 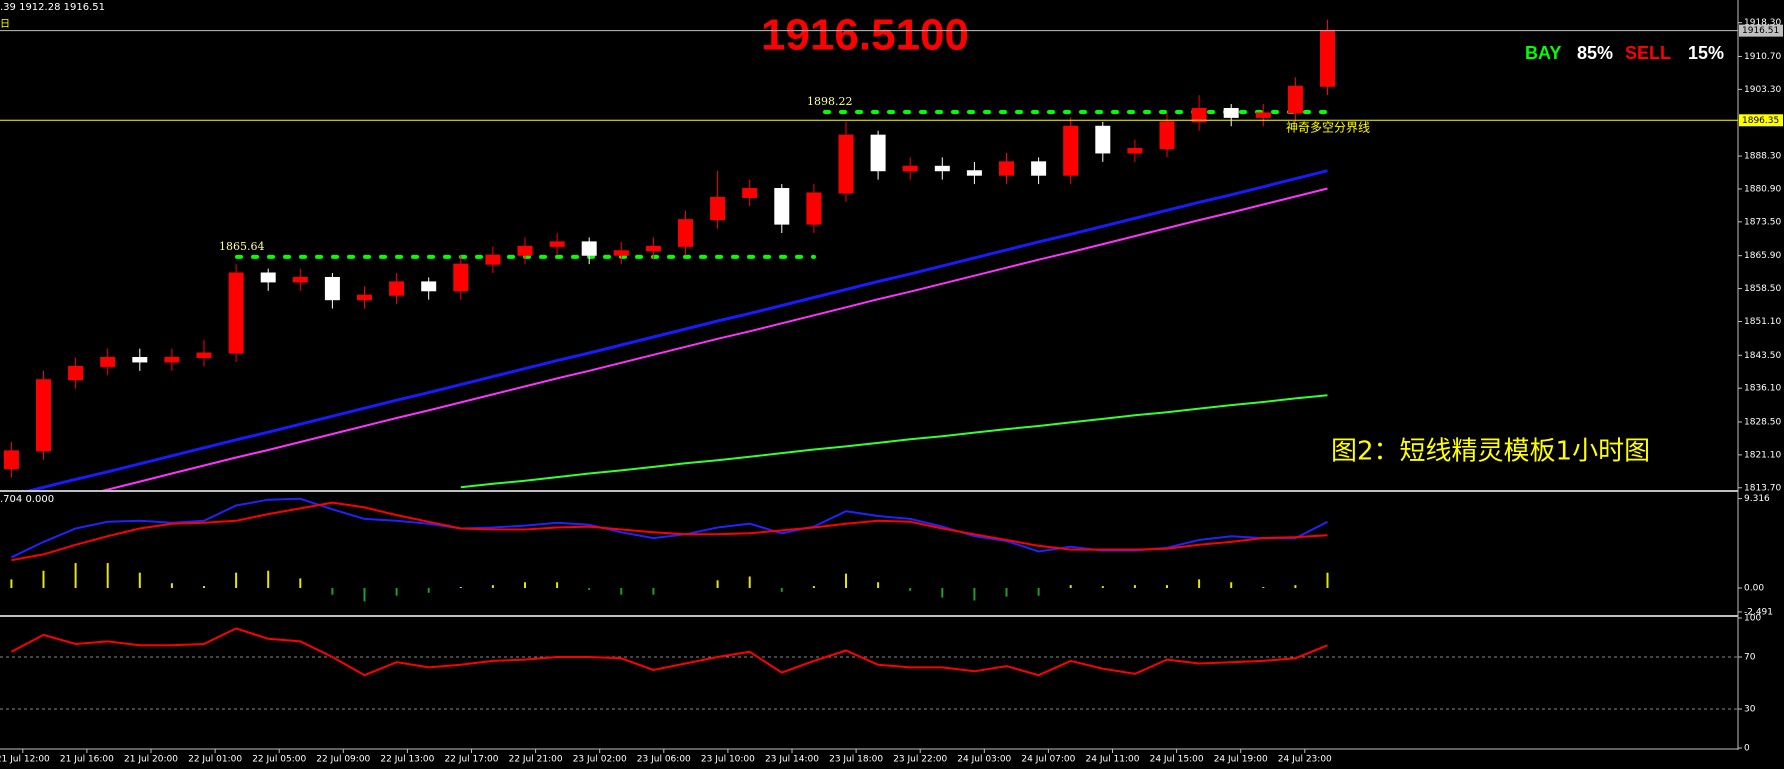 What do you see at coordinates (1752, 619) in the screenshot?
I see `y-tick-label: 100` at bounding box center [1752, 619].